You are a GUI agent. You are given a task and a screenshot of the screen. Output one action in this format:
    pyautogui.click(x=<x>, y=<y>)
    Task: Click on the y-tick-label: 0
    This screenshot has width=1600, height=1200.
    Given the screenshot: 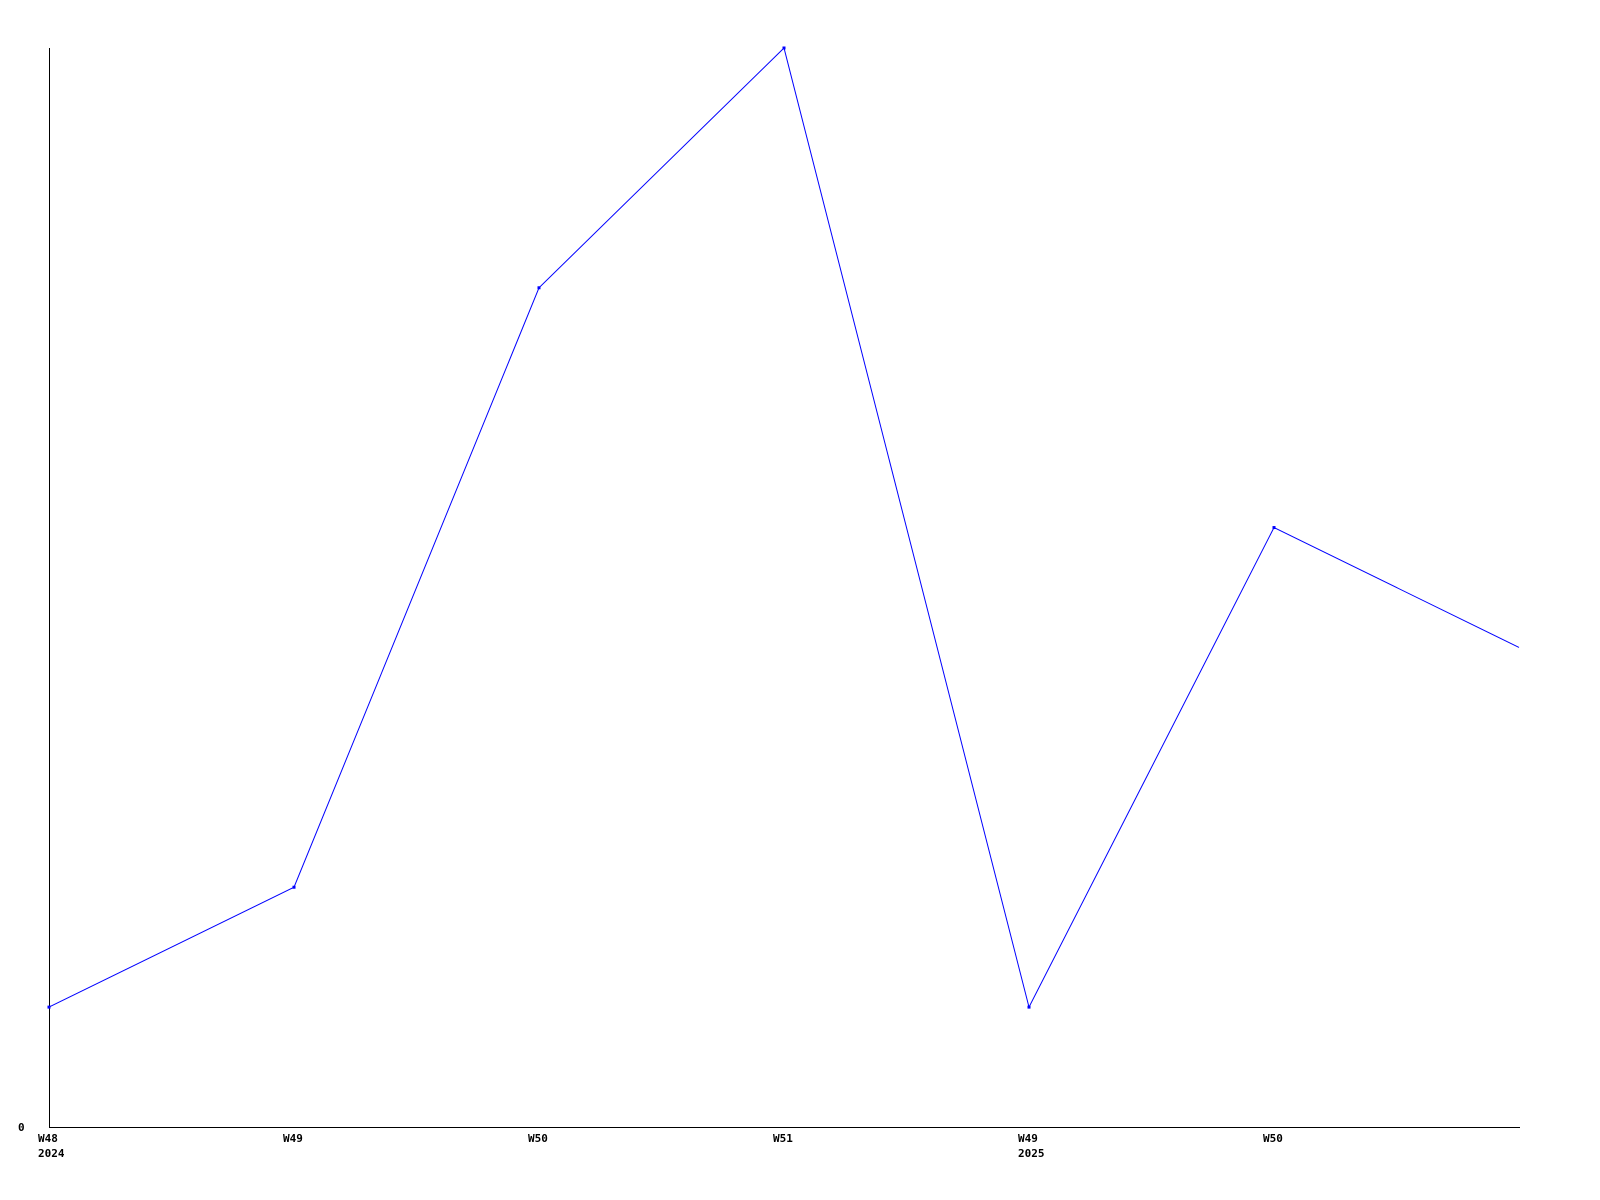 What is the action you would take?
    pyautogui.click(x=21, y=1127)
    